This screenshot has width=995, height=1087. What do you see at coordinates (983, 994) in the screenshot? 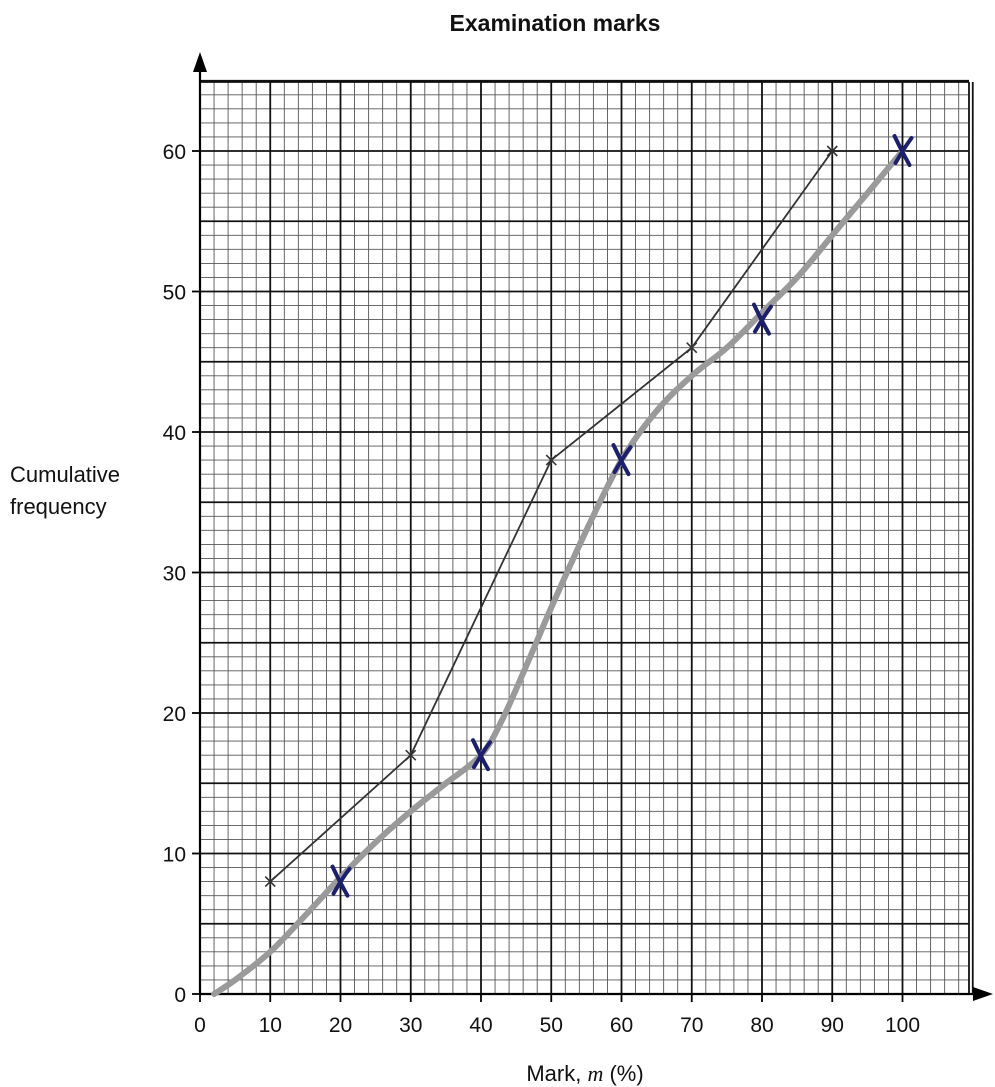
I see `x-axis-arrow` at bounding box center [983, 994].